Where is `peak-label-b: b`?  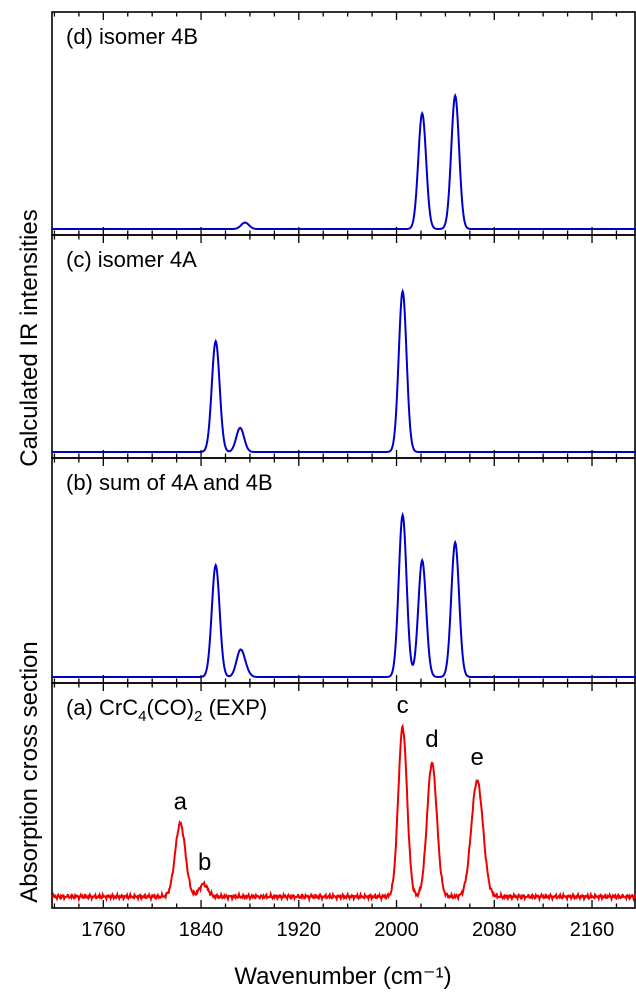 peak-label-b: b is located at coordinates (204, 862).